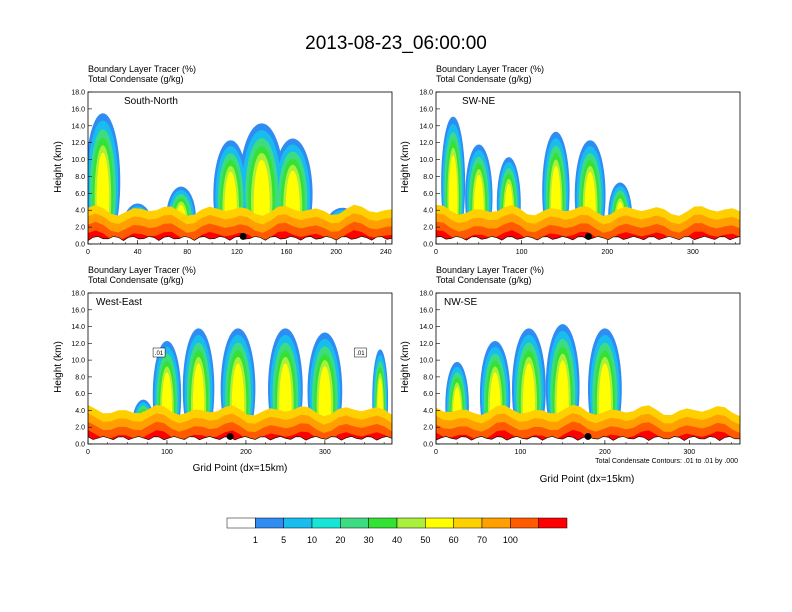  What do you see at coordinates (151, 101) in the screenshot?
I see `cross-section-label: South-North` at bounding box center [151, 101].